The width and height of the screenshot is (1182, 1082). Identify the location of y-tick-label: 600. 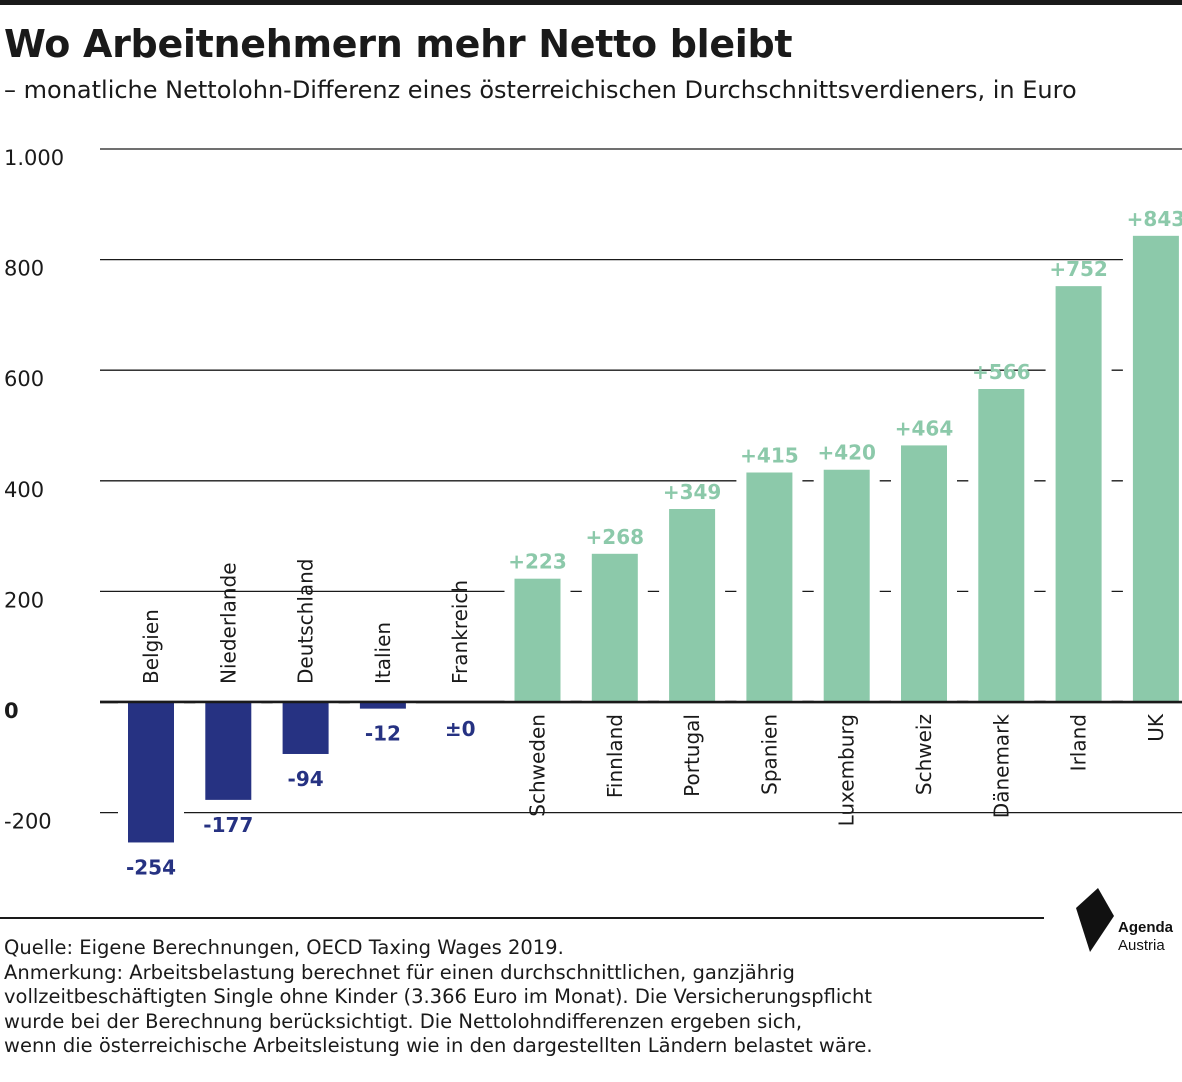
(24, 379).